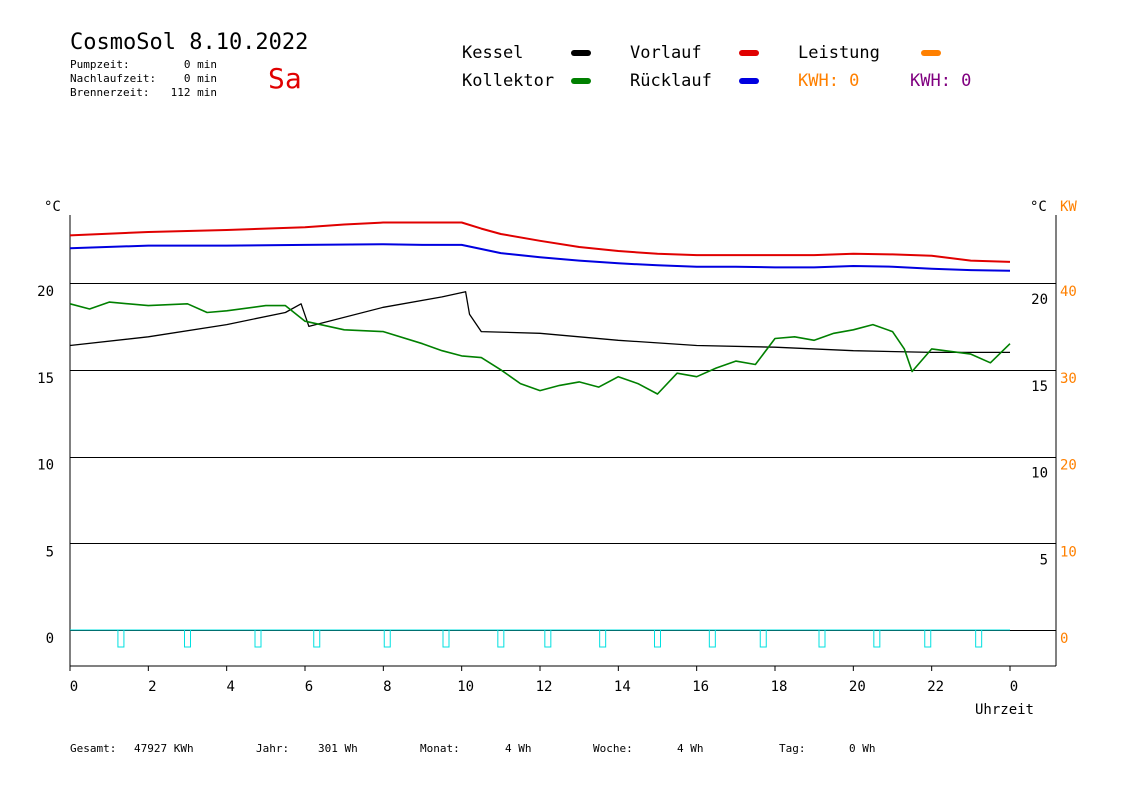  I want to click on stat-pumpzeit-label: Pumpzeit:, so click(100, 64).